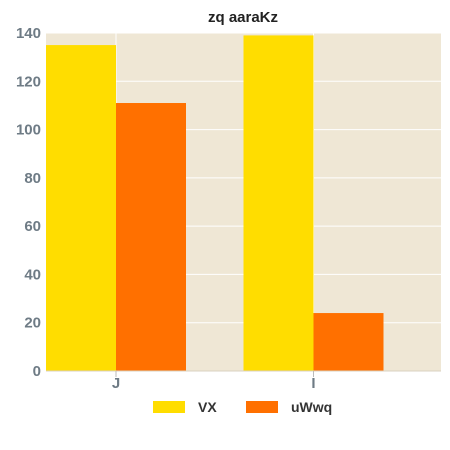  I want to click on legend-swatch-VX, so click(169, 407).